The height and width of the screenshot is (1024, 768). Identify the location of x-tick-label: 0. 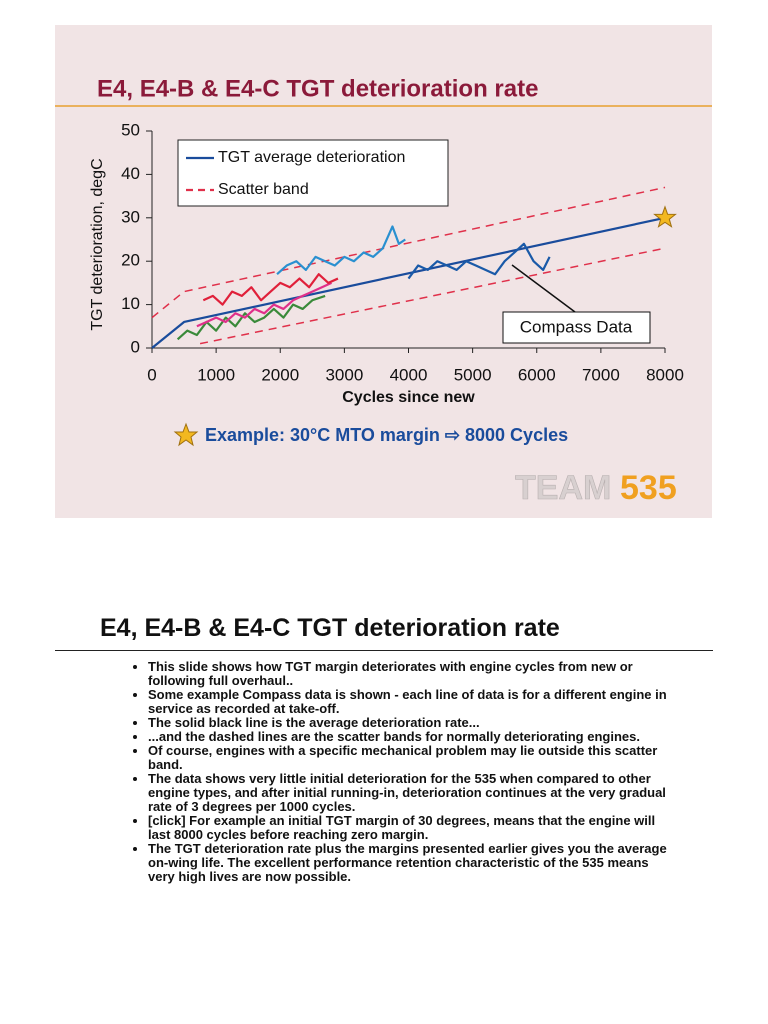
(151, 374).